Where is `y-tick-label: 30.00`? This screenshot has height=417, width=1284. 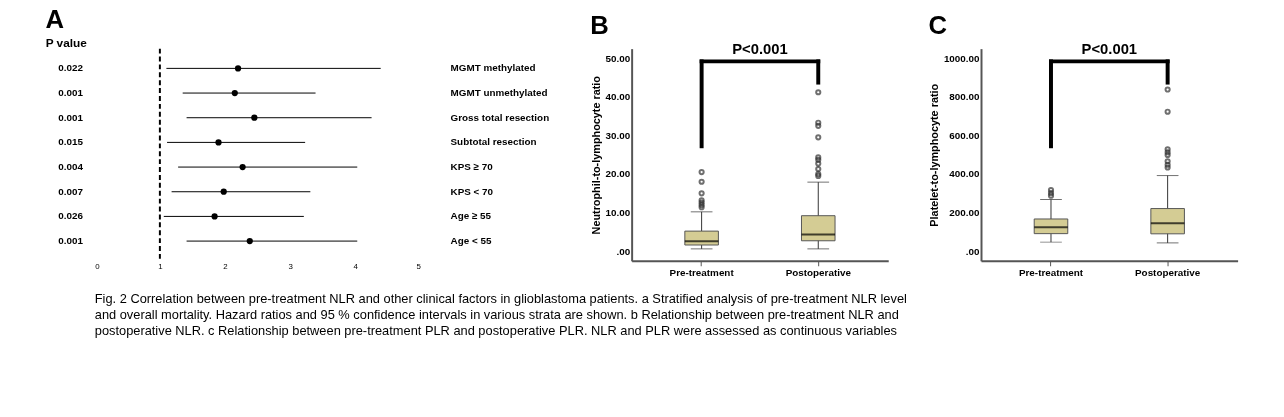
y-tick-label: 30.00 is located at coordinates (618, 135).